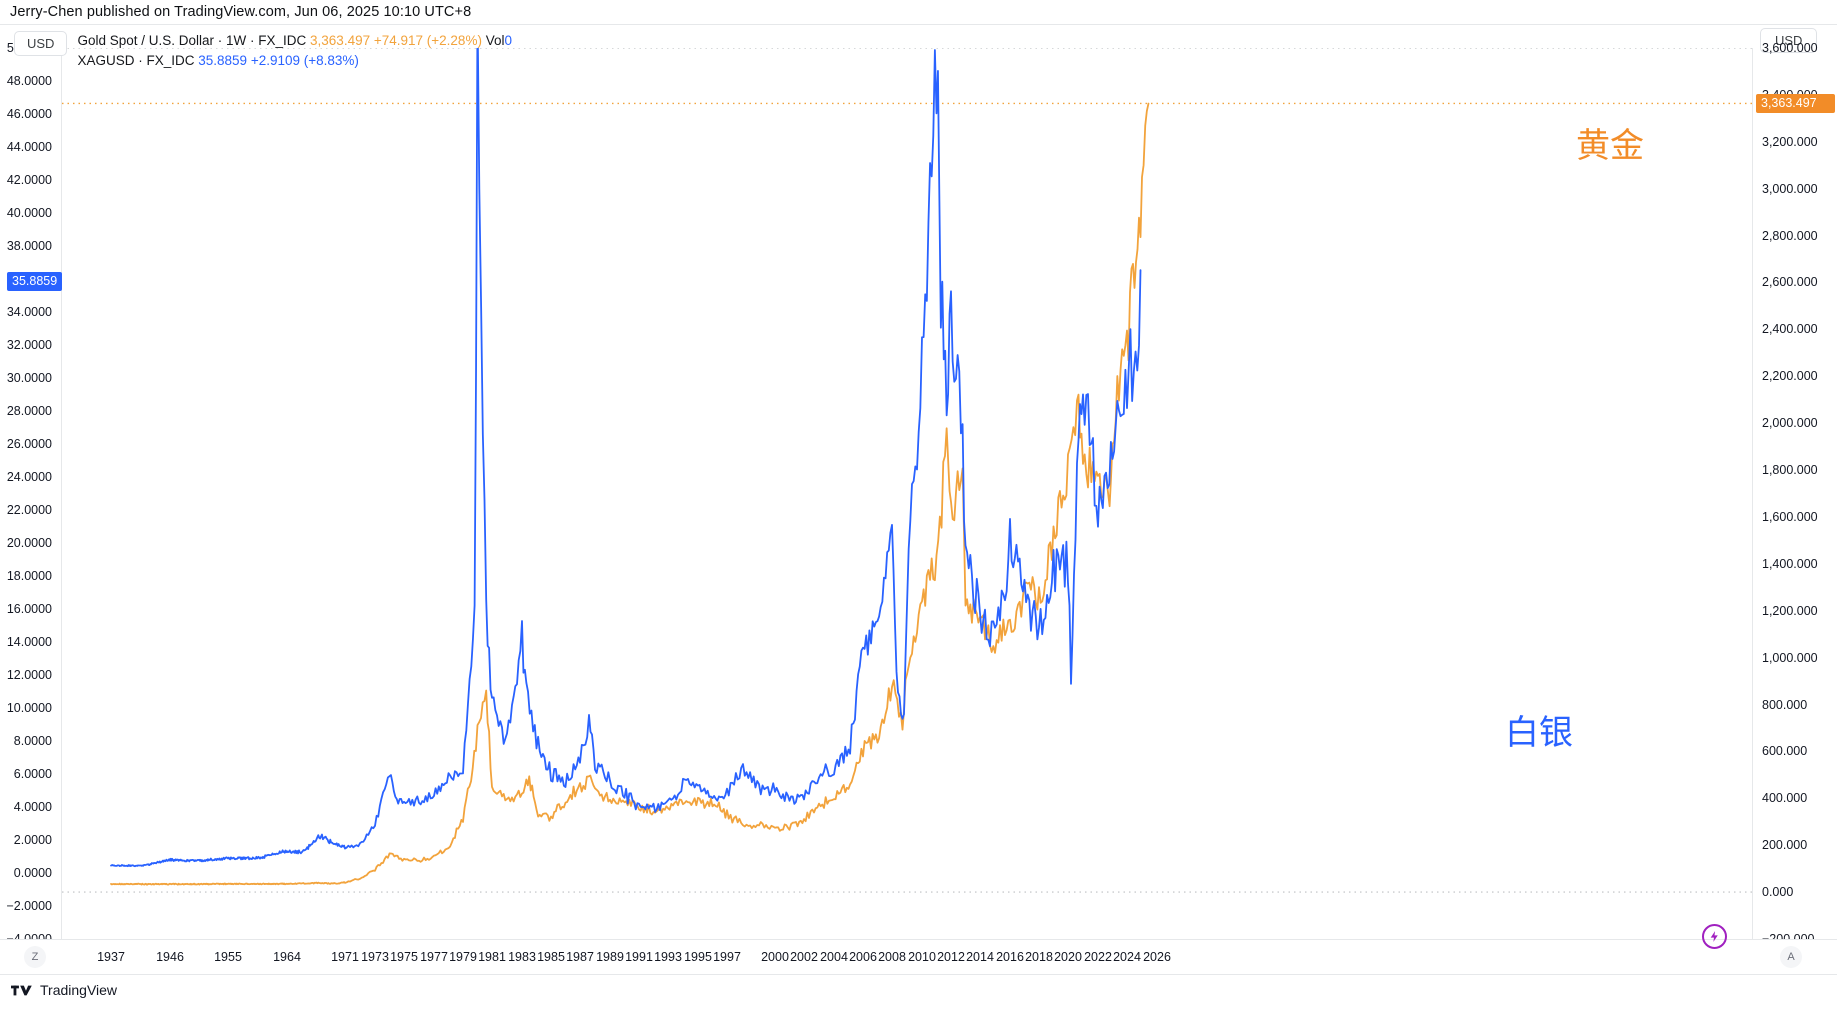 The width and height of the screenshot is (1837, 1009). What do you see at coordinates (29, 312) in the screenshot?
I see `left-axis-tick: 34.0000` at bounding box center [29, 312].